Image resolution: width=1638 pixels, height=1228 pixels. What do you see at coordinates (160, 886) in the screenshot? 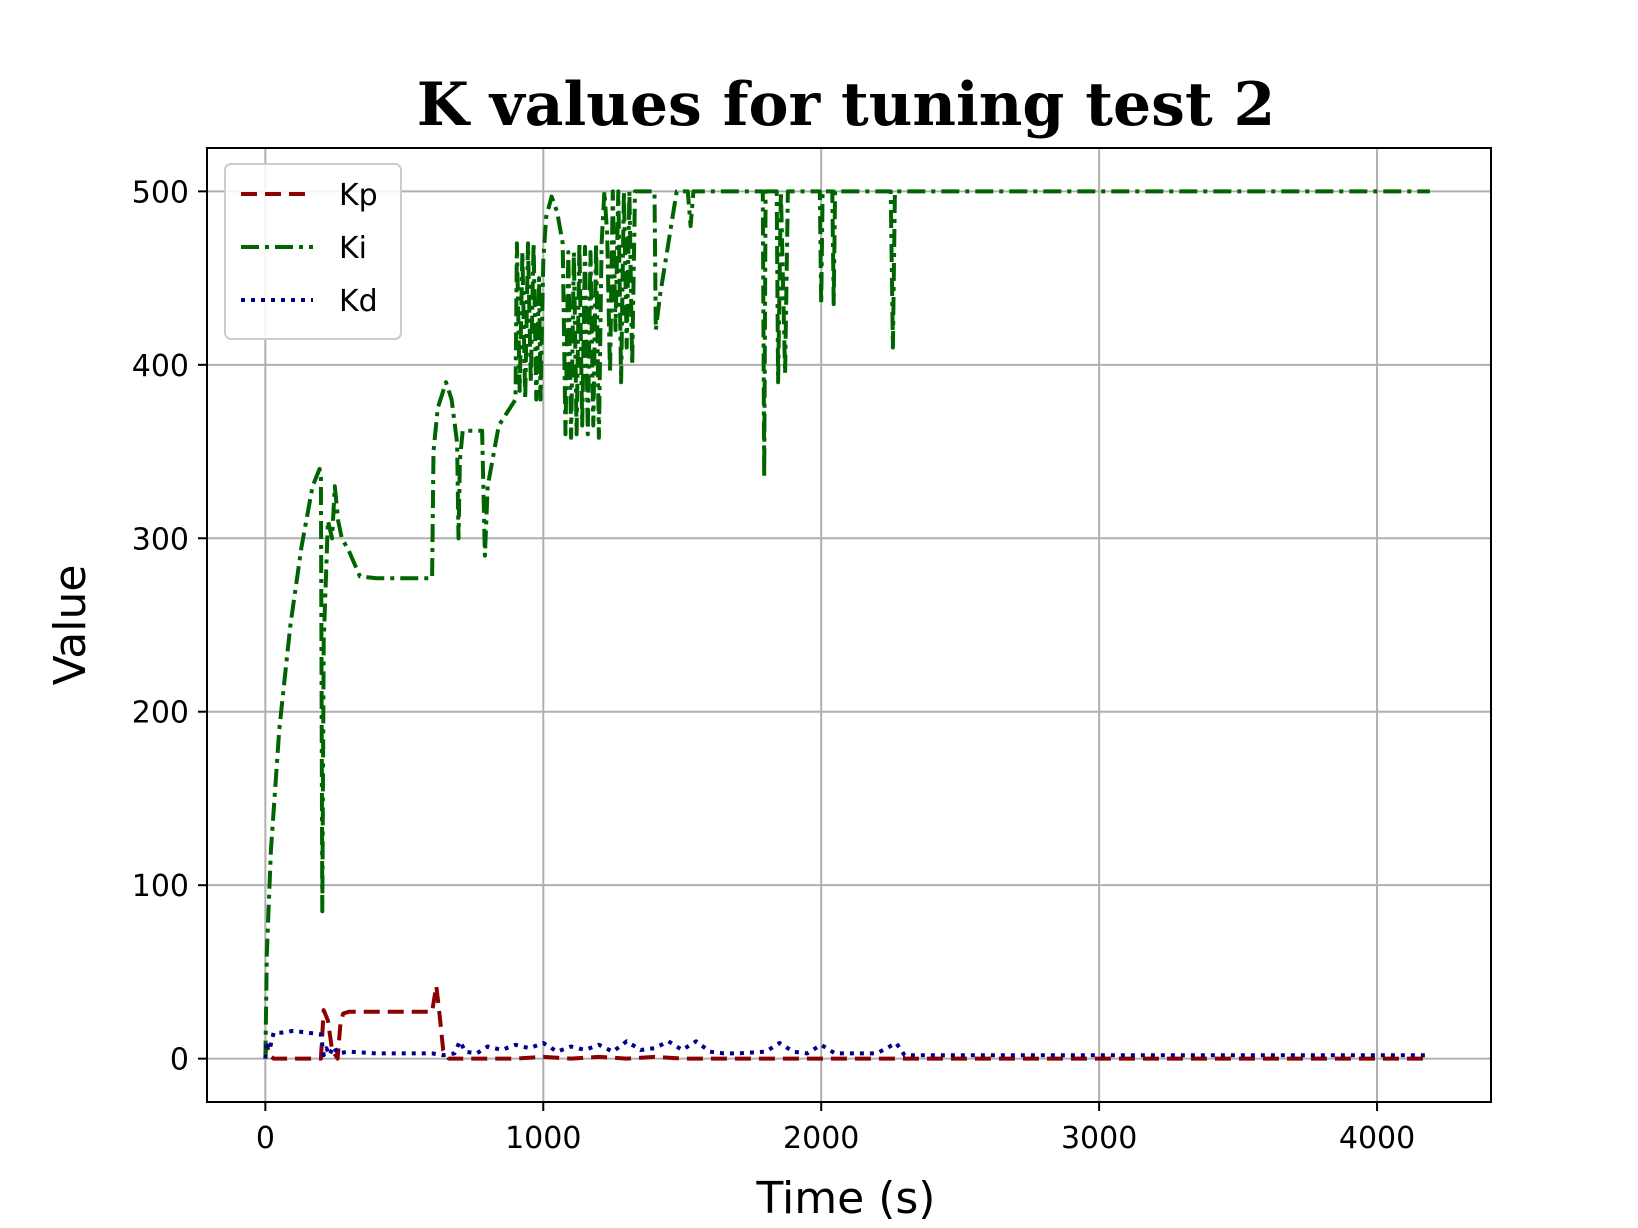
I see `y-tick-label: 100` at bounding box center [160, 886].